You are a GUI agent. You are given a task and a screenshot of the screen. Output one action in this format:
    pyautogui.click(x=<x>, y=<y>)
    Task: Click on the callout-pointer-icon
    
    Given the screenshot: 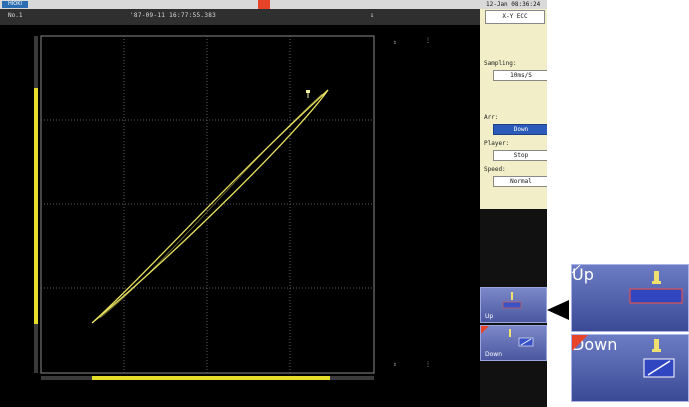 What is the action you would take?
    pyautogui.click(x=558, y=310)
    